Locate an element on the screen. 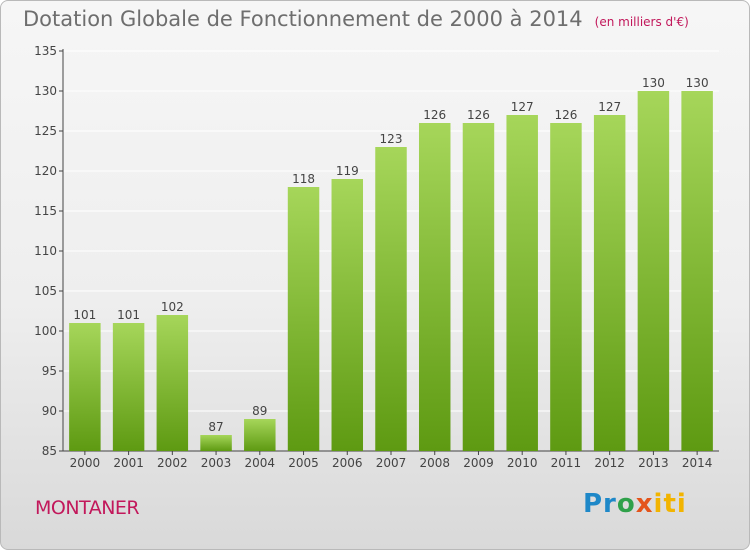  data-label-2008: 126 is located at coordinates (434, 115).